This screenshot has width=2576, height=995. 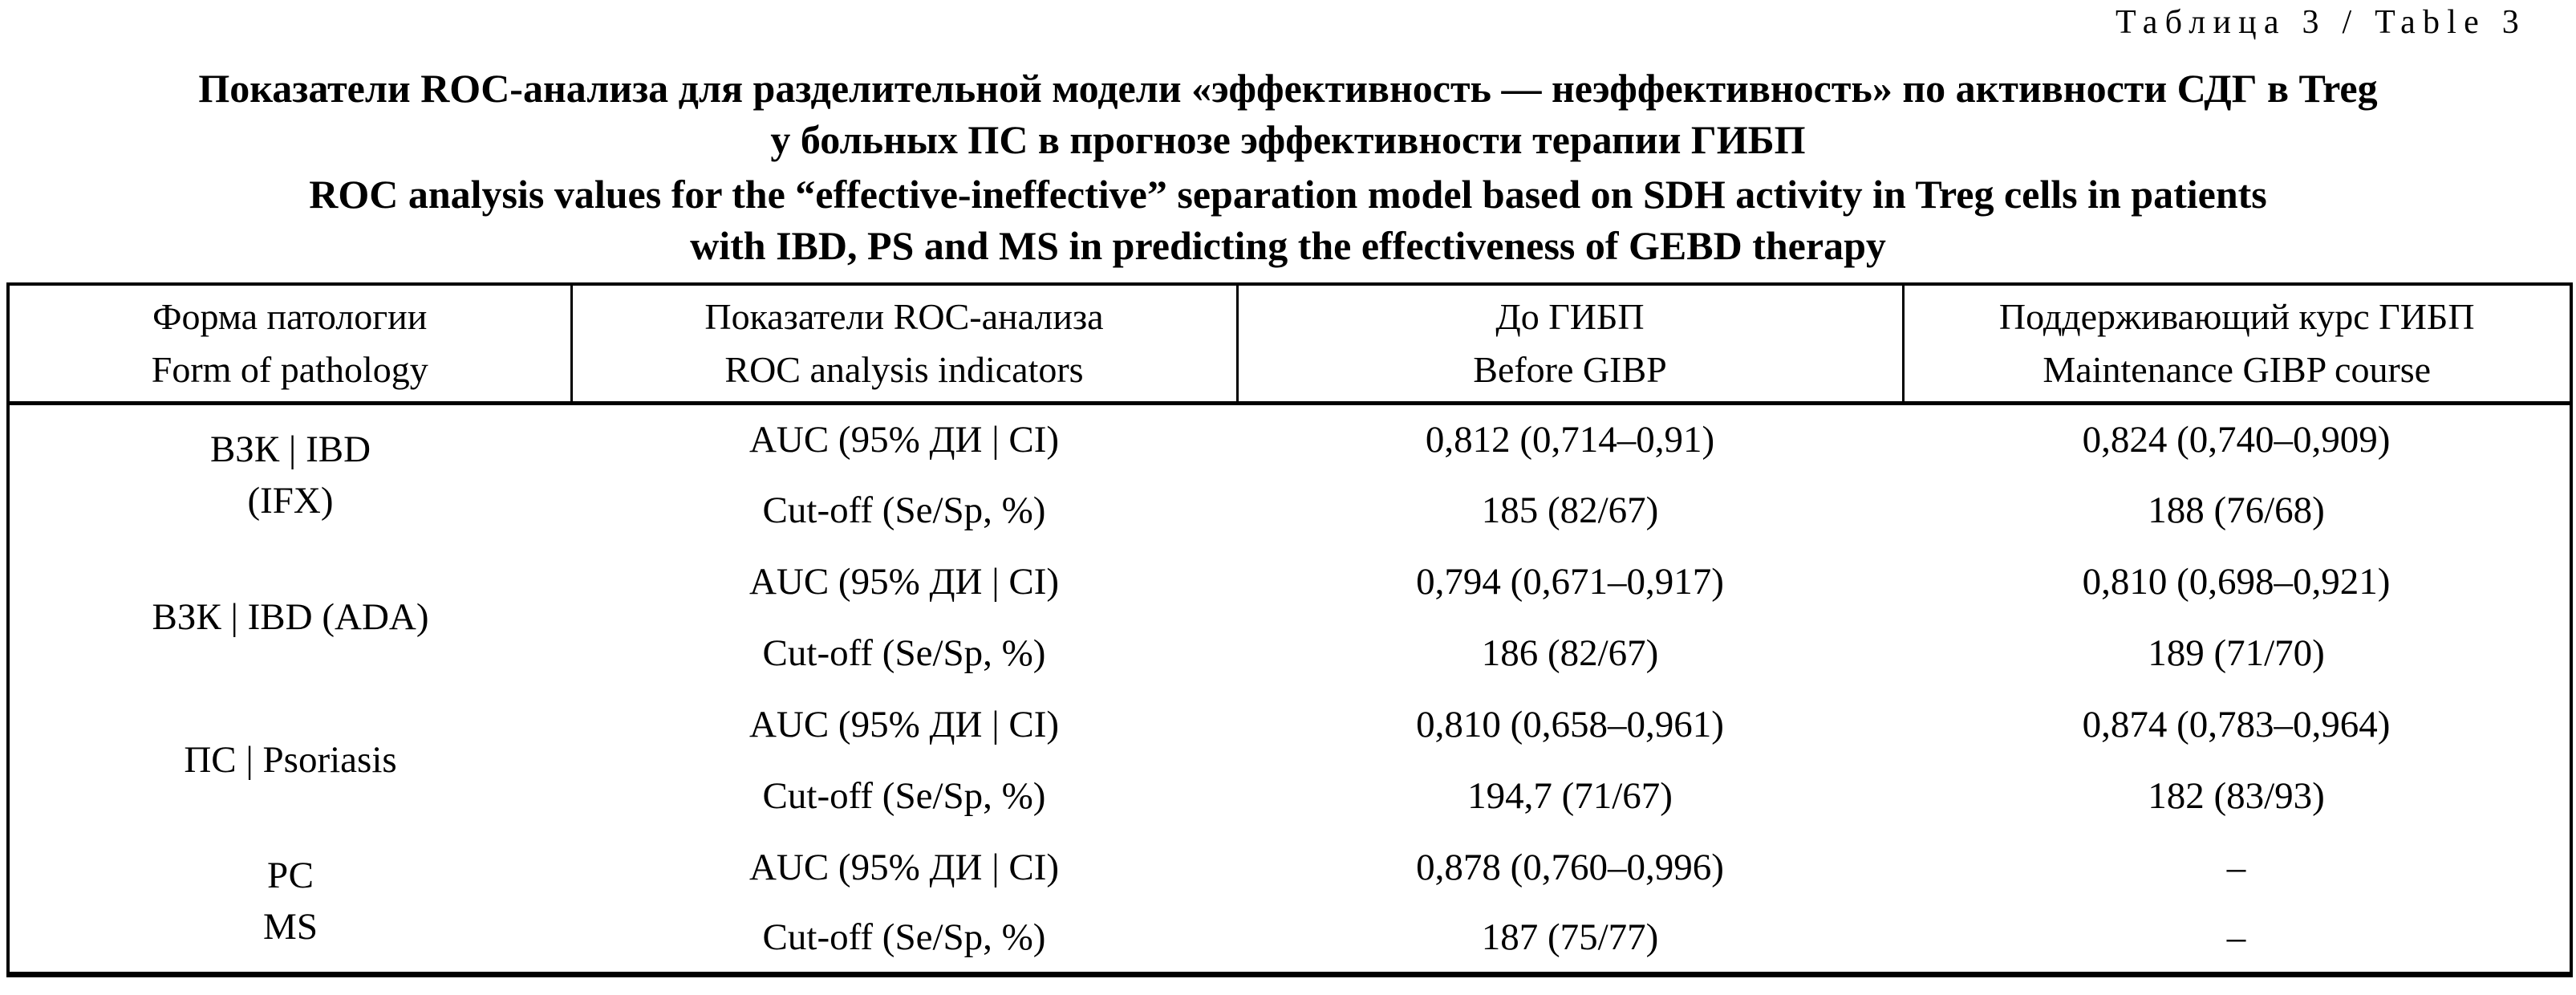 What do you see at coordinates (2236, 581) in the screenshot?
I see `maintenance-value-cell: 0,810 (0,698–0,921)` at bounding box center [2236, 581].